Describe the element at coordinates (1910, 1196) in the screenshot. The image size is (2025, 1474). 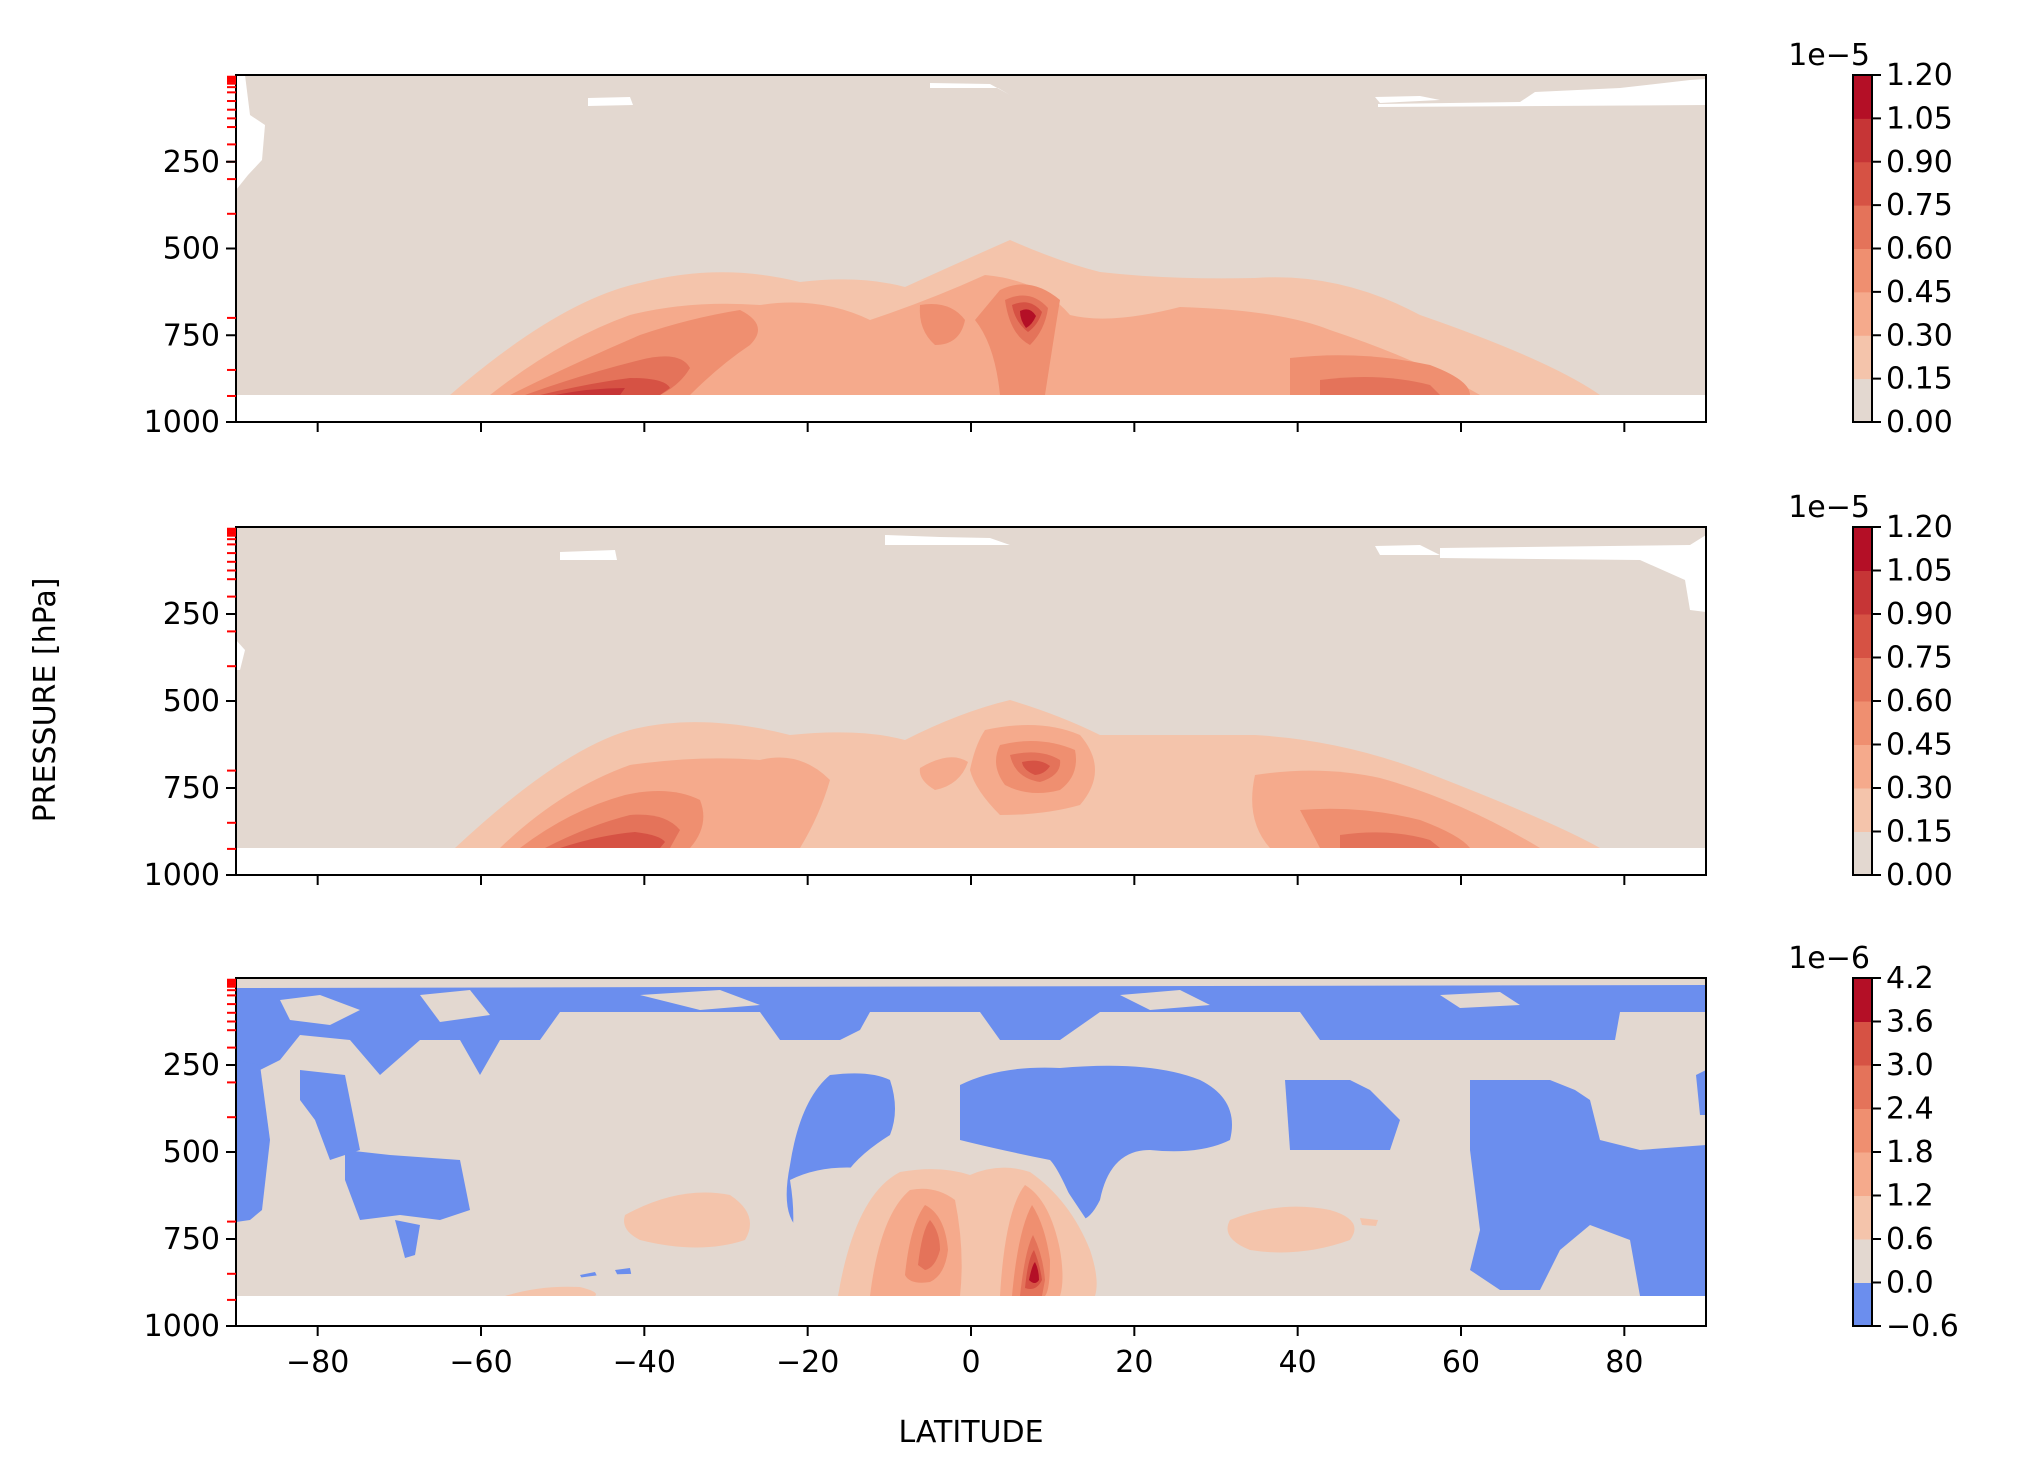
I see `colorbar-tick-label: 1.2` at that location.